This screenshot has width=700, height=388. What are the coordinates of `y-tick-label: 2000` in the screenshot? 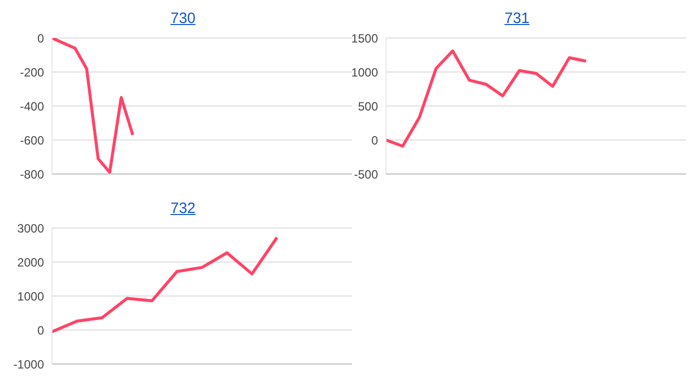 It's located at (30, 262).